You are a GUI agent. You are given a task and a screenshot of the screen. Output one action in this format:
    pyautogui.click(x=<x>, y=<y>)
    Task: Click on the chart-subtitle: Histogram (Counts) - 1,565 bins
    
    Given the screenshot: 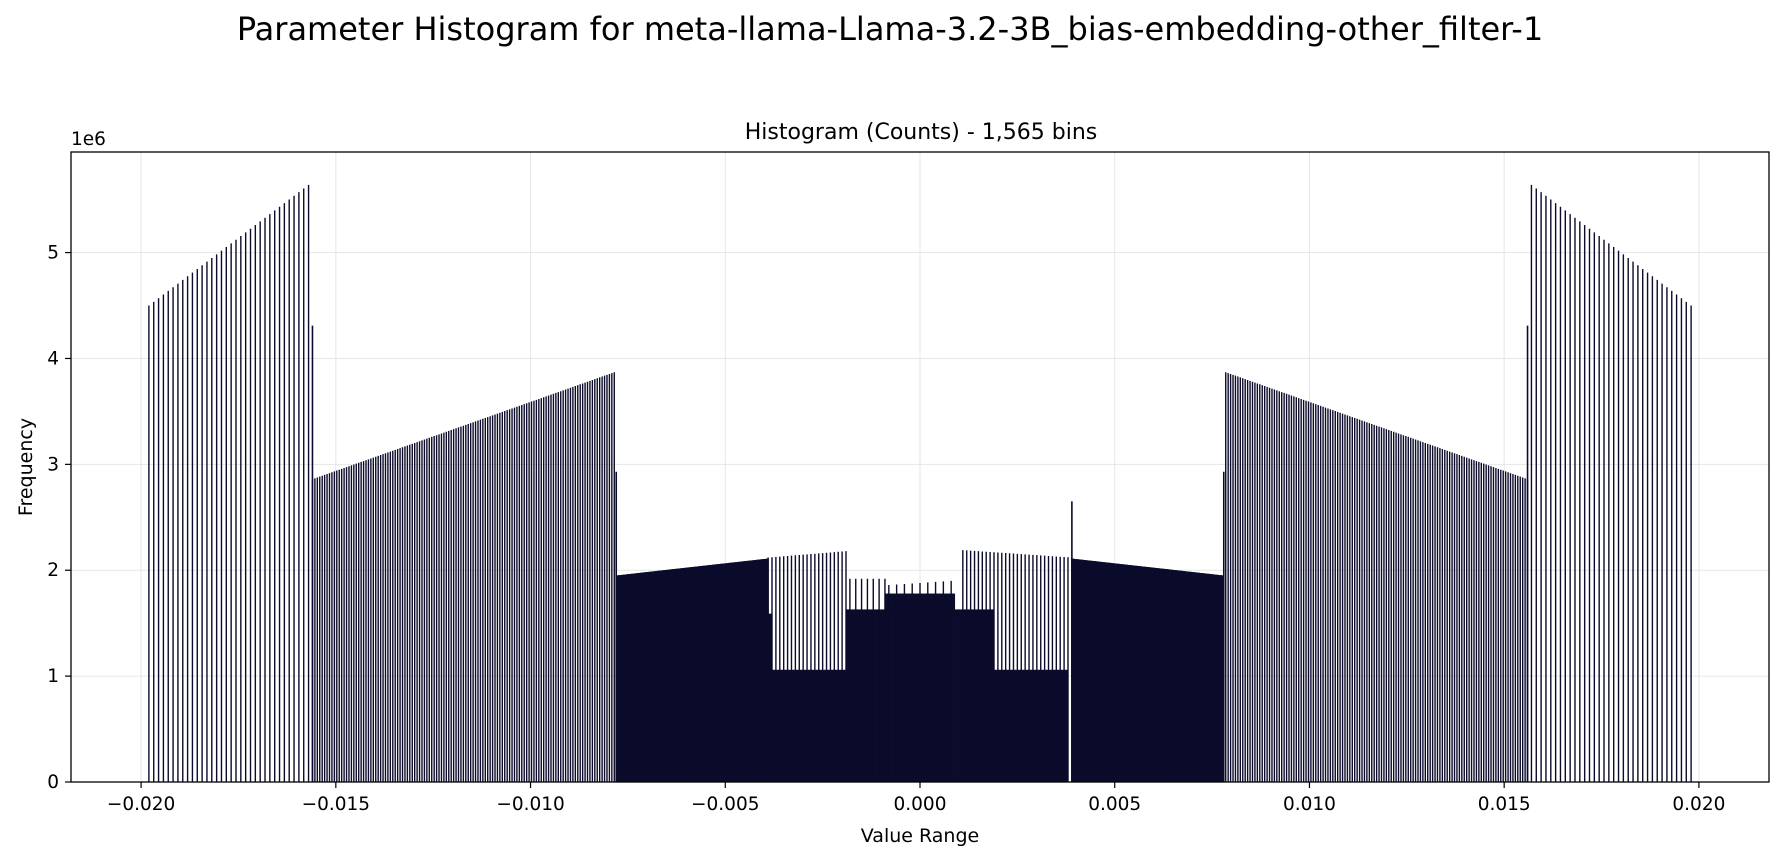 What is the action you would take?
    pyautogui.click(x=921, y=132)
    